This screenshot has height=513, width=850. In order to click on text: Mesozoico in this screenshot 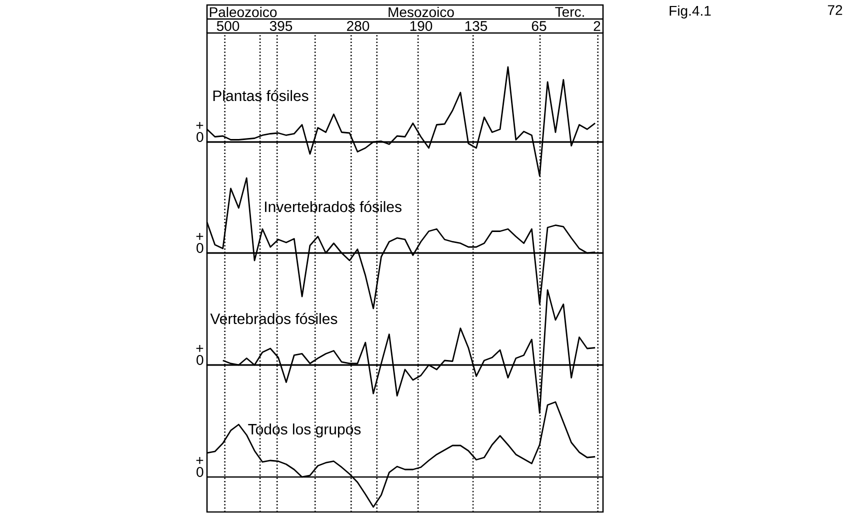, I will do `click(421, 12)`.